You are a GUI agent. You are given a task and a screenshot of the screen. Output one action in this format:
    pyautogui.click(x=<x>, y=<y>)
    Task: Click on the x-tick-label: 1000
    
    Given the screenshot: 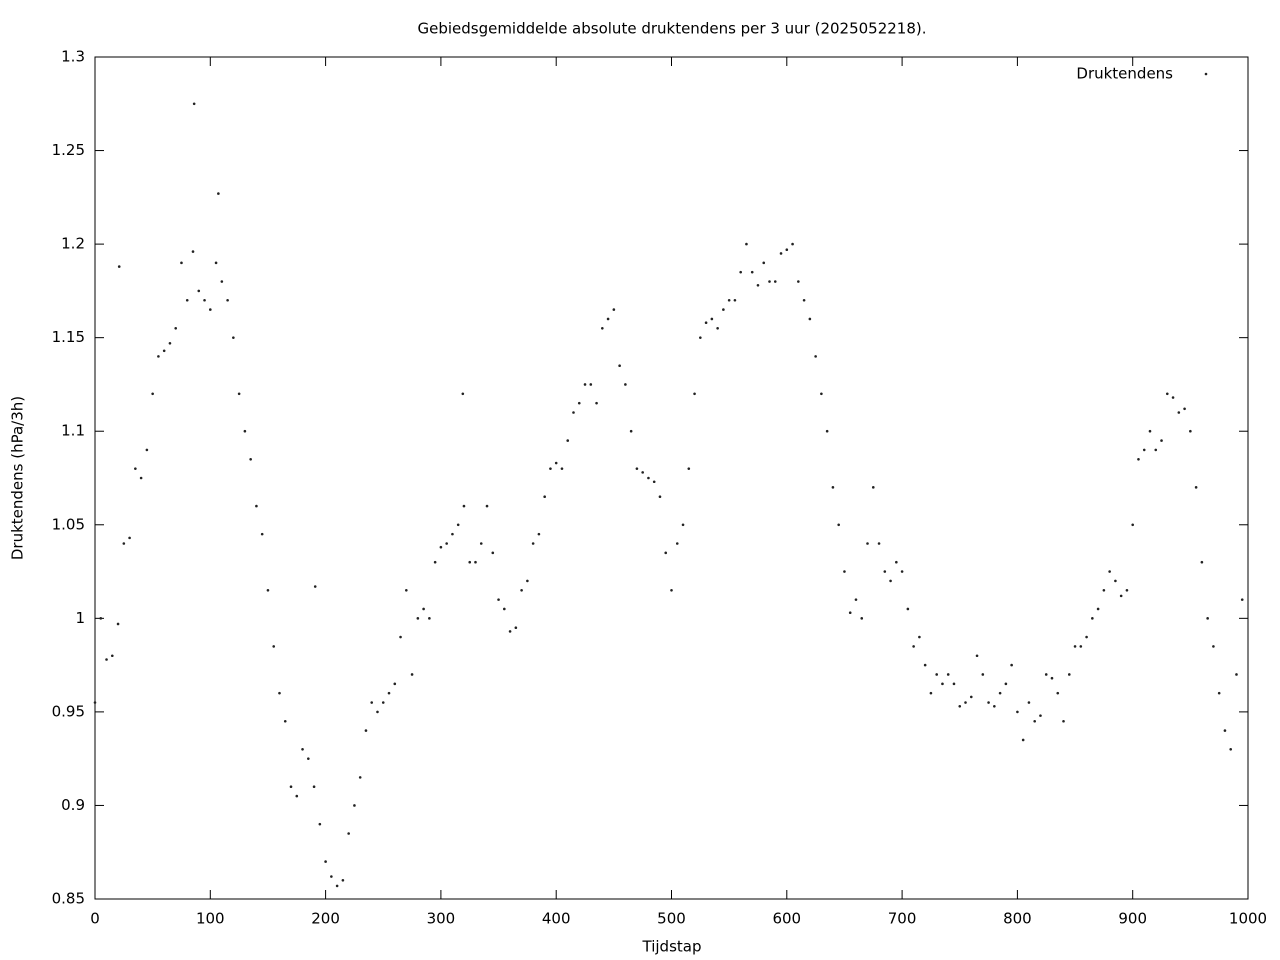 What is the action you would take?
    pyautogui.click(x=1248, y=919)
    